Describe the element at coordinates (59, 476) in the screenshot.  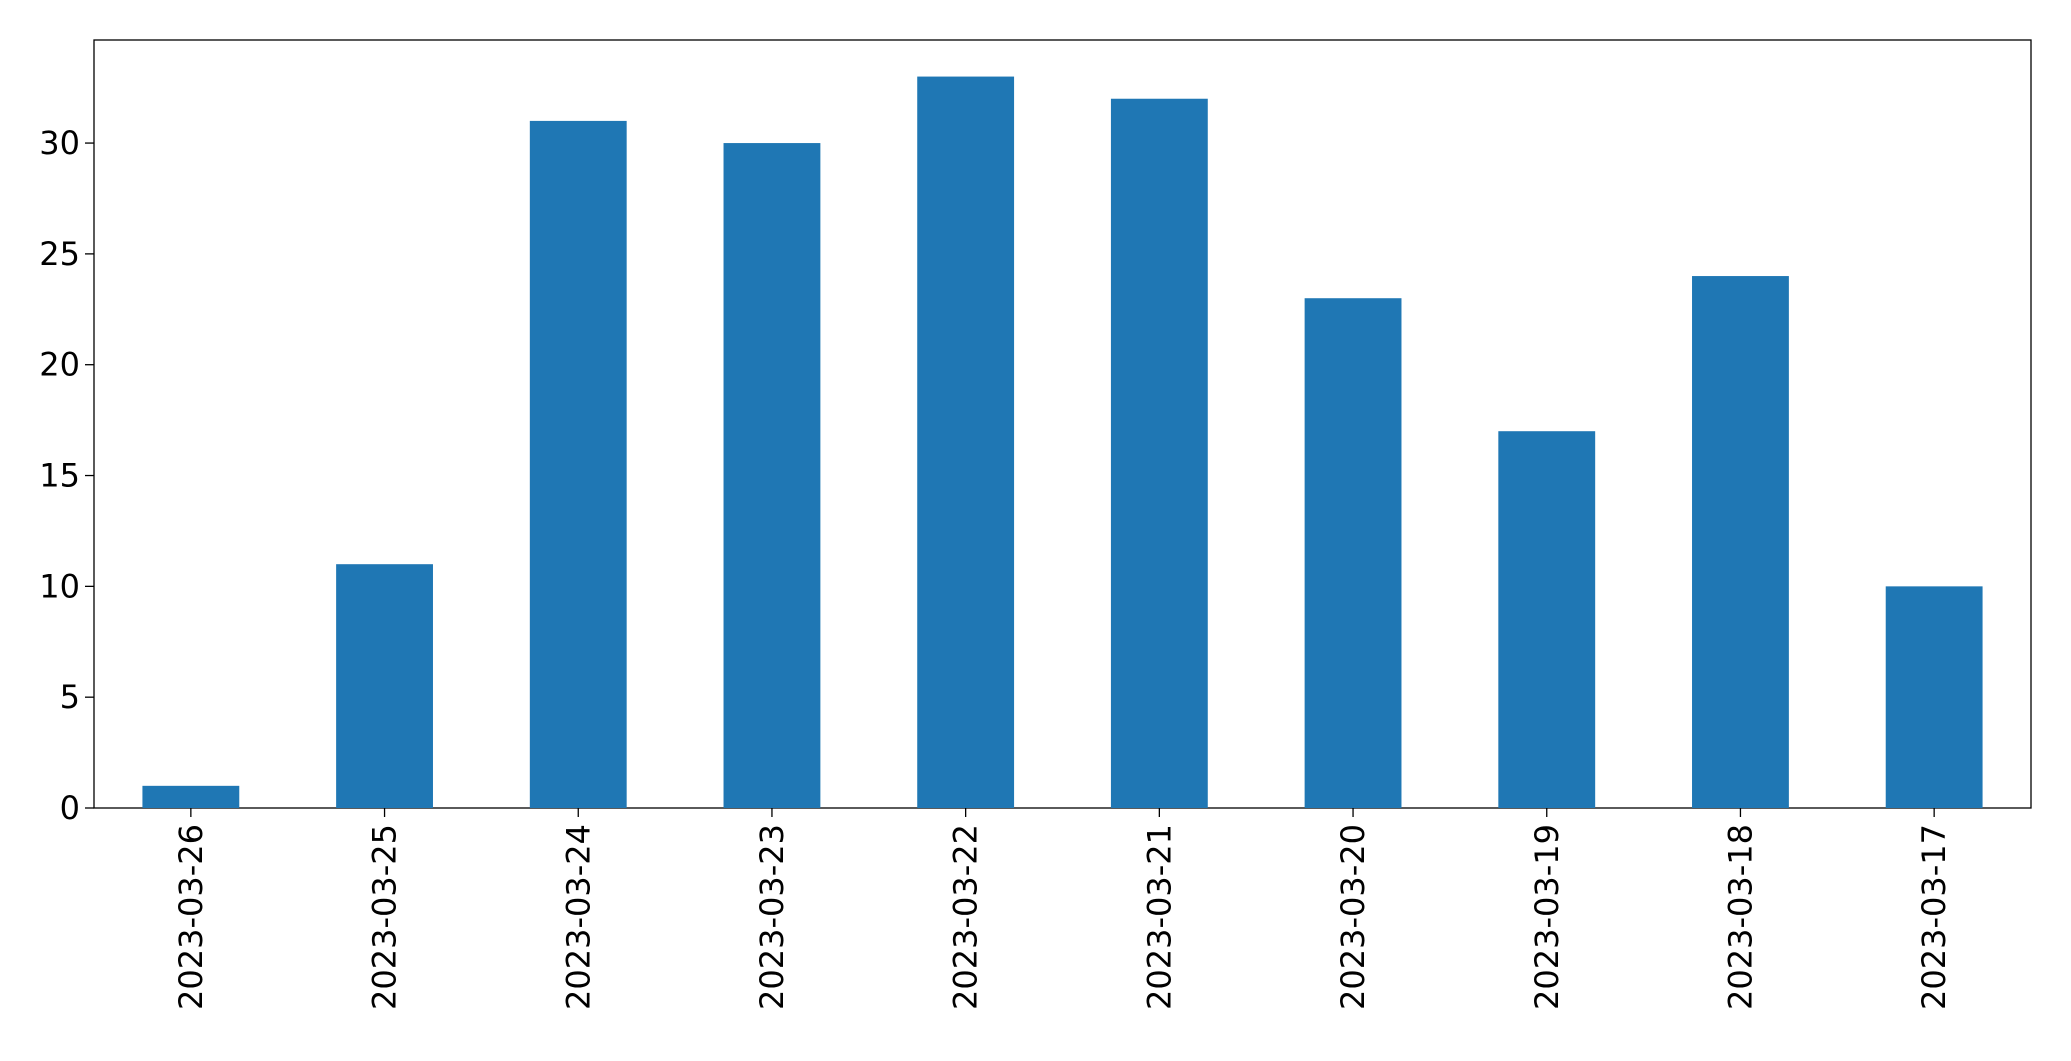
I see `y-tick-label: 15` at that location.